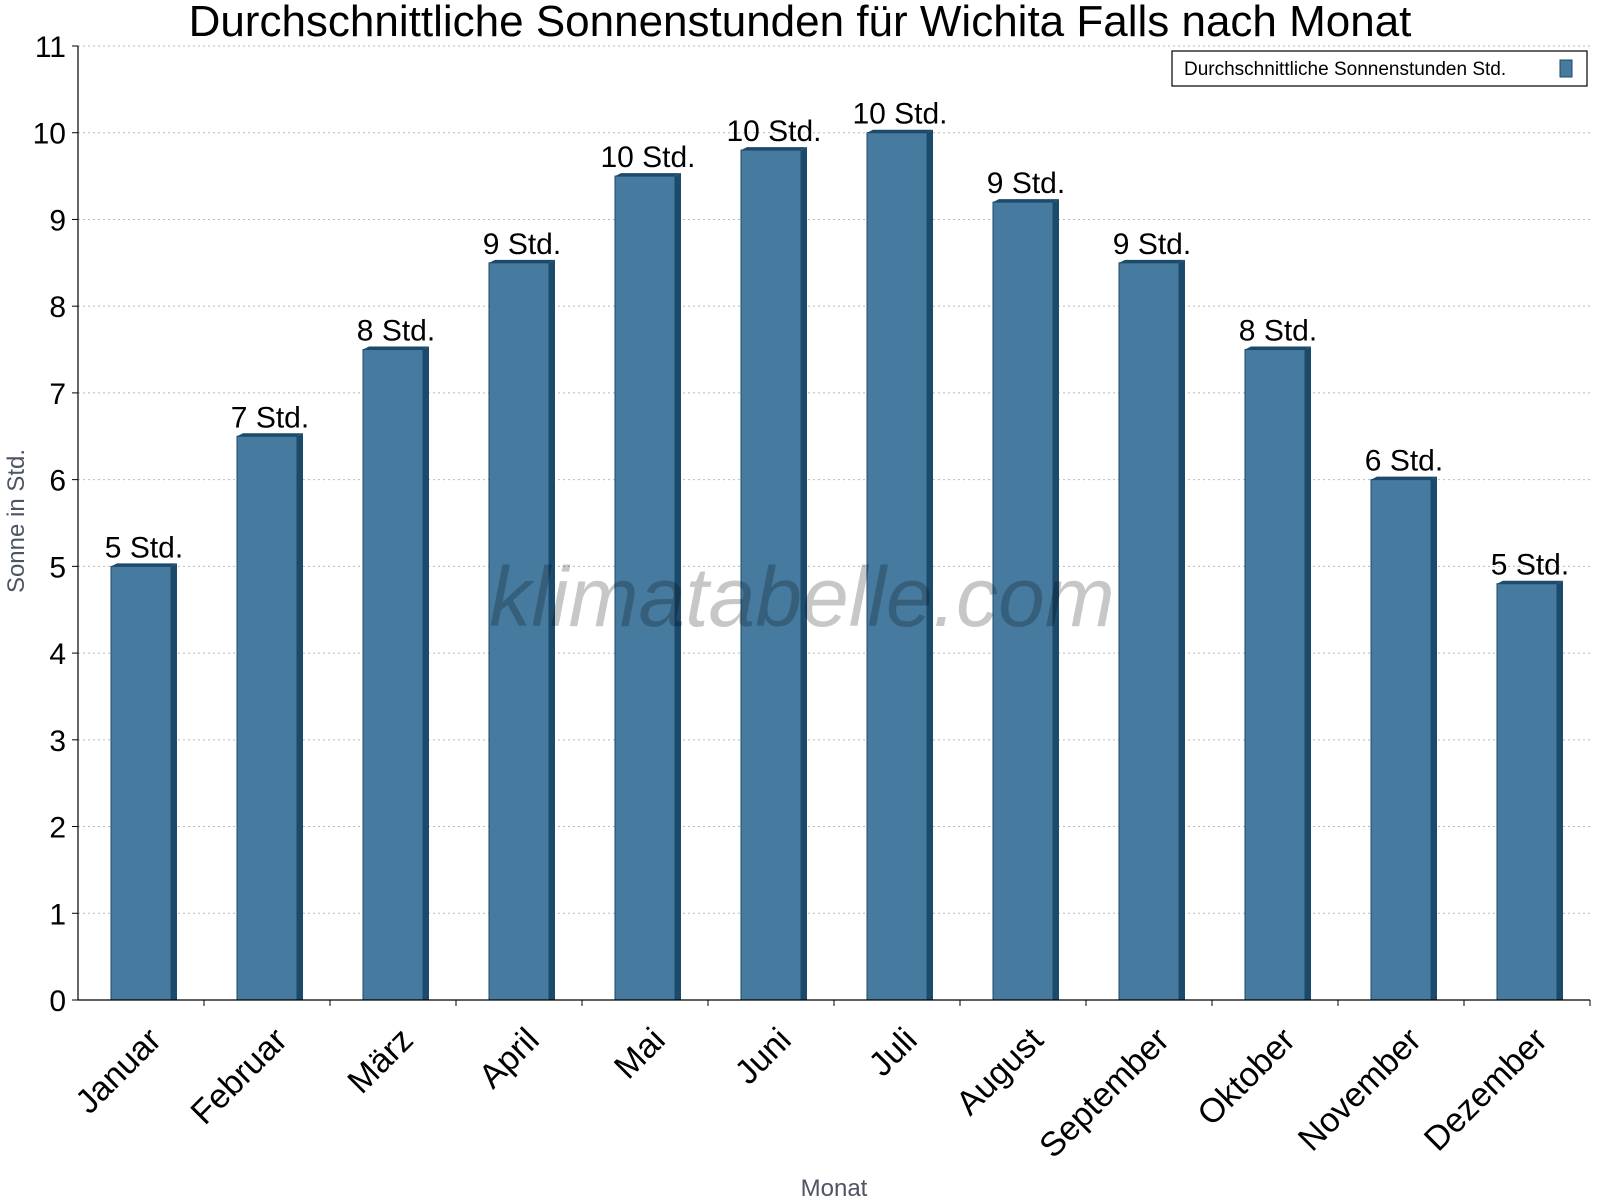 This screenshot has height=1200, width=1600. Describe the element at coordinates (763, 1056) in the screenshot. I see `x-tick-label: Juni` at that location.